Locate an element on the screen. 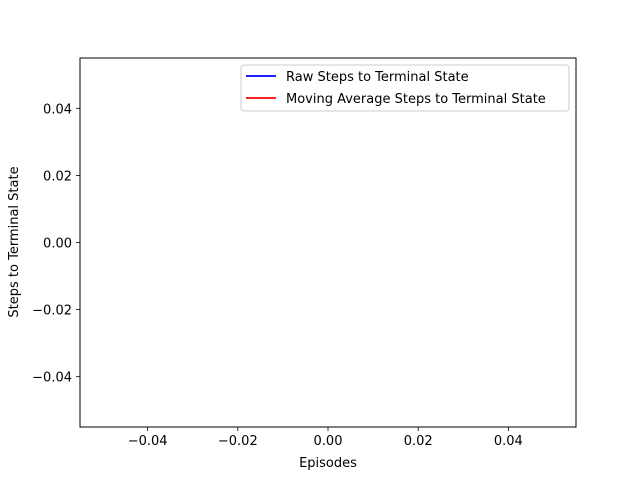  y-axis-ticks: −0.04 −0.02 0.00 0.02 0.04 is located at coordinates (56, 244).